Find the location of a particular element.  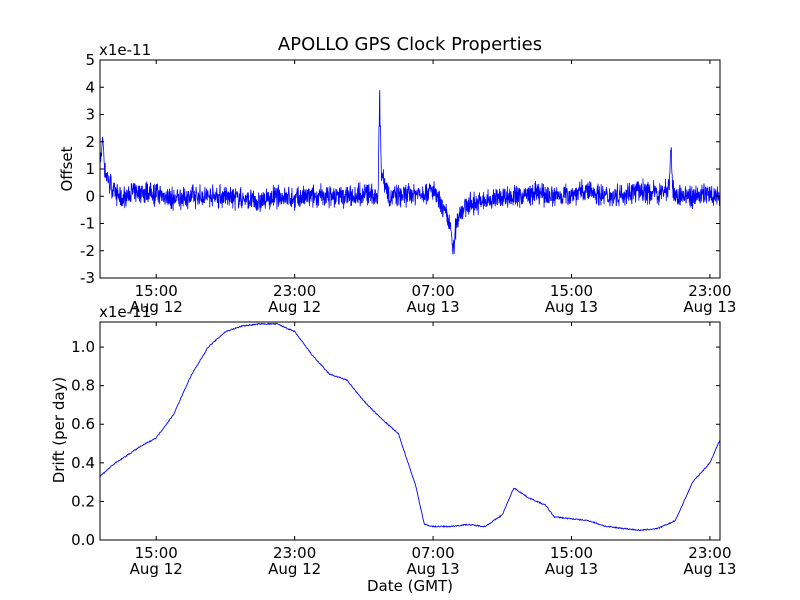

offset-ytick-label: 0 is located at coordinates (90, 196).